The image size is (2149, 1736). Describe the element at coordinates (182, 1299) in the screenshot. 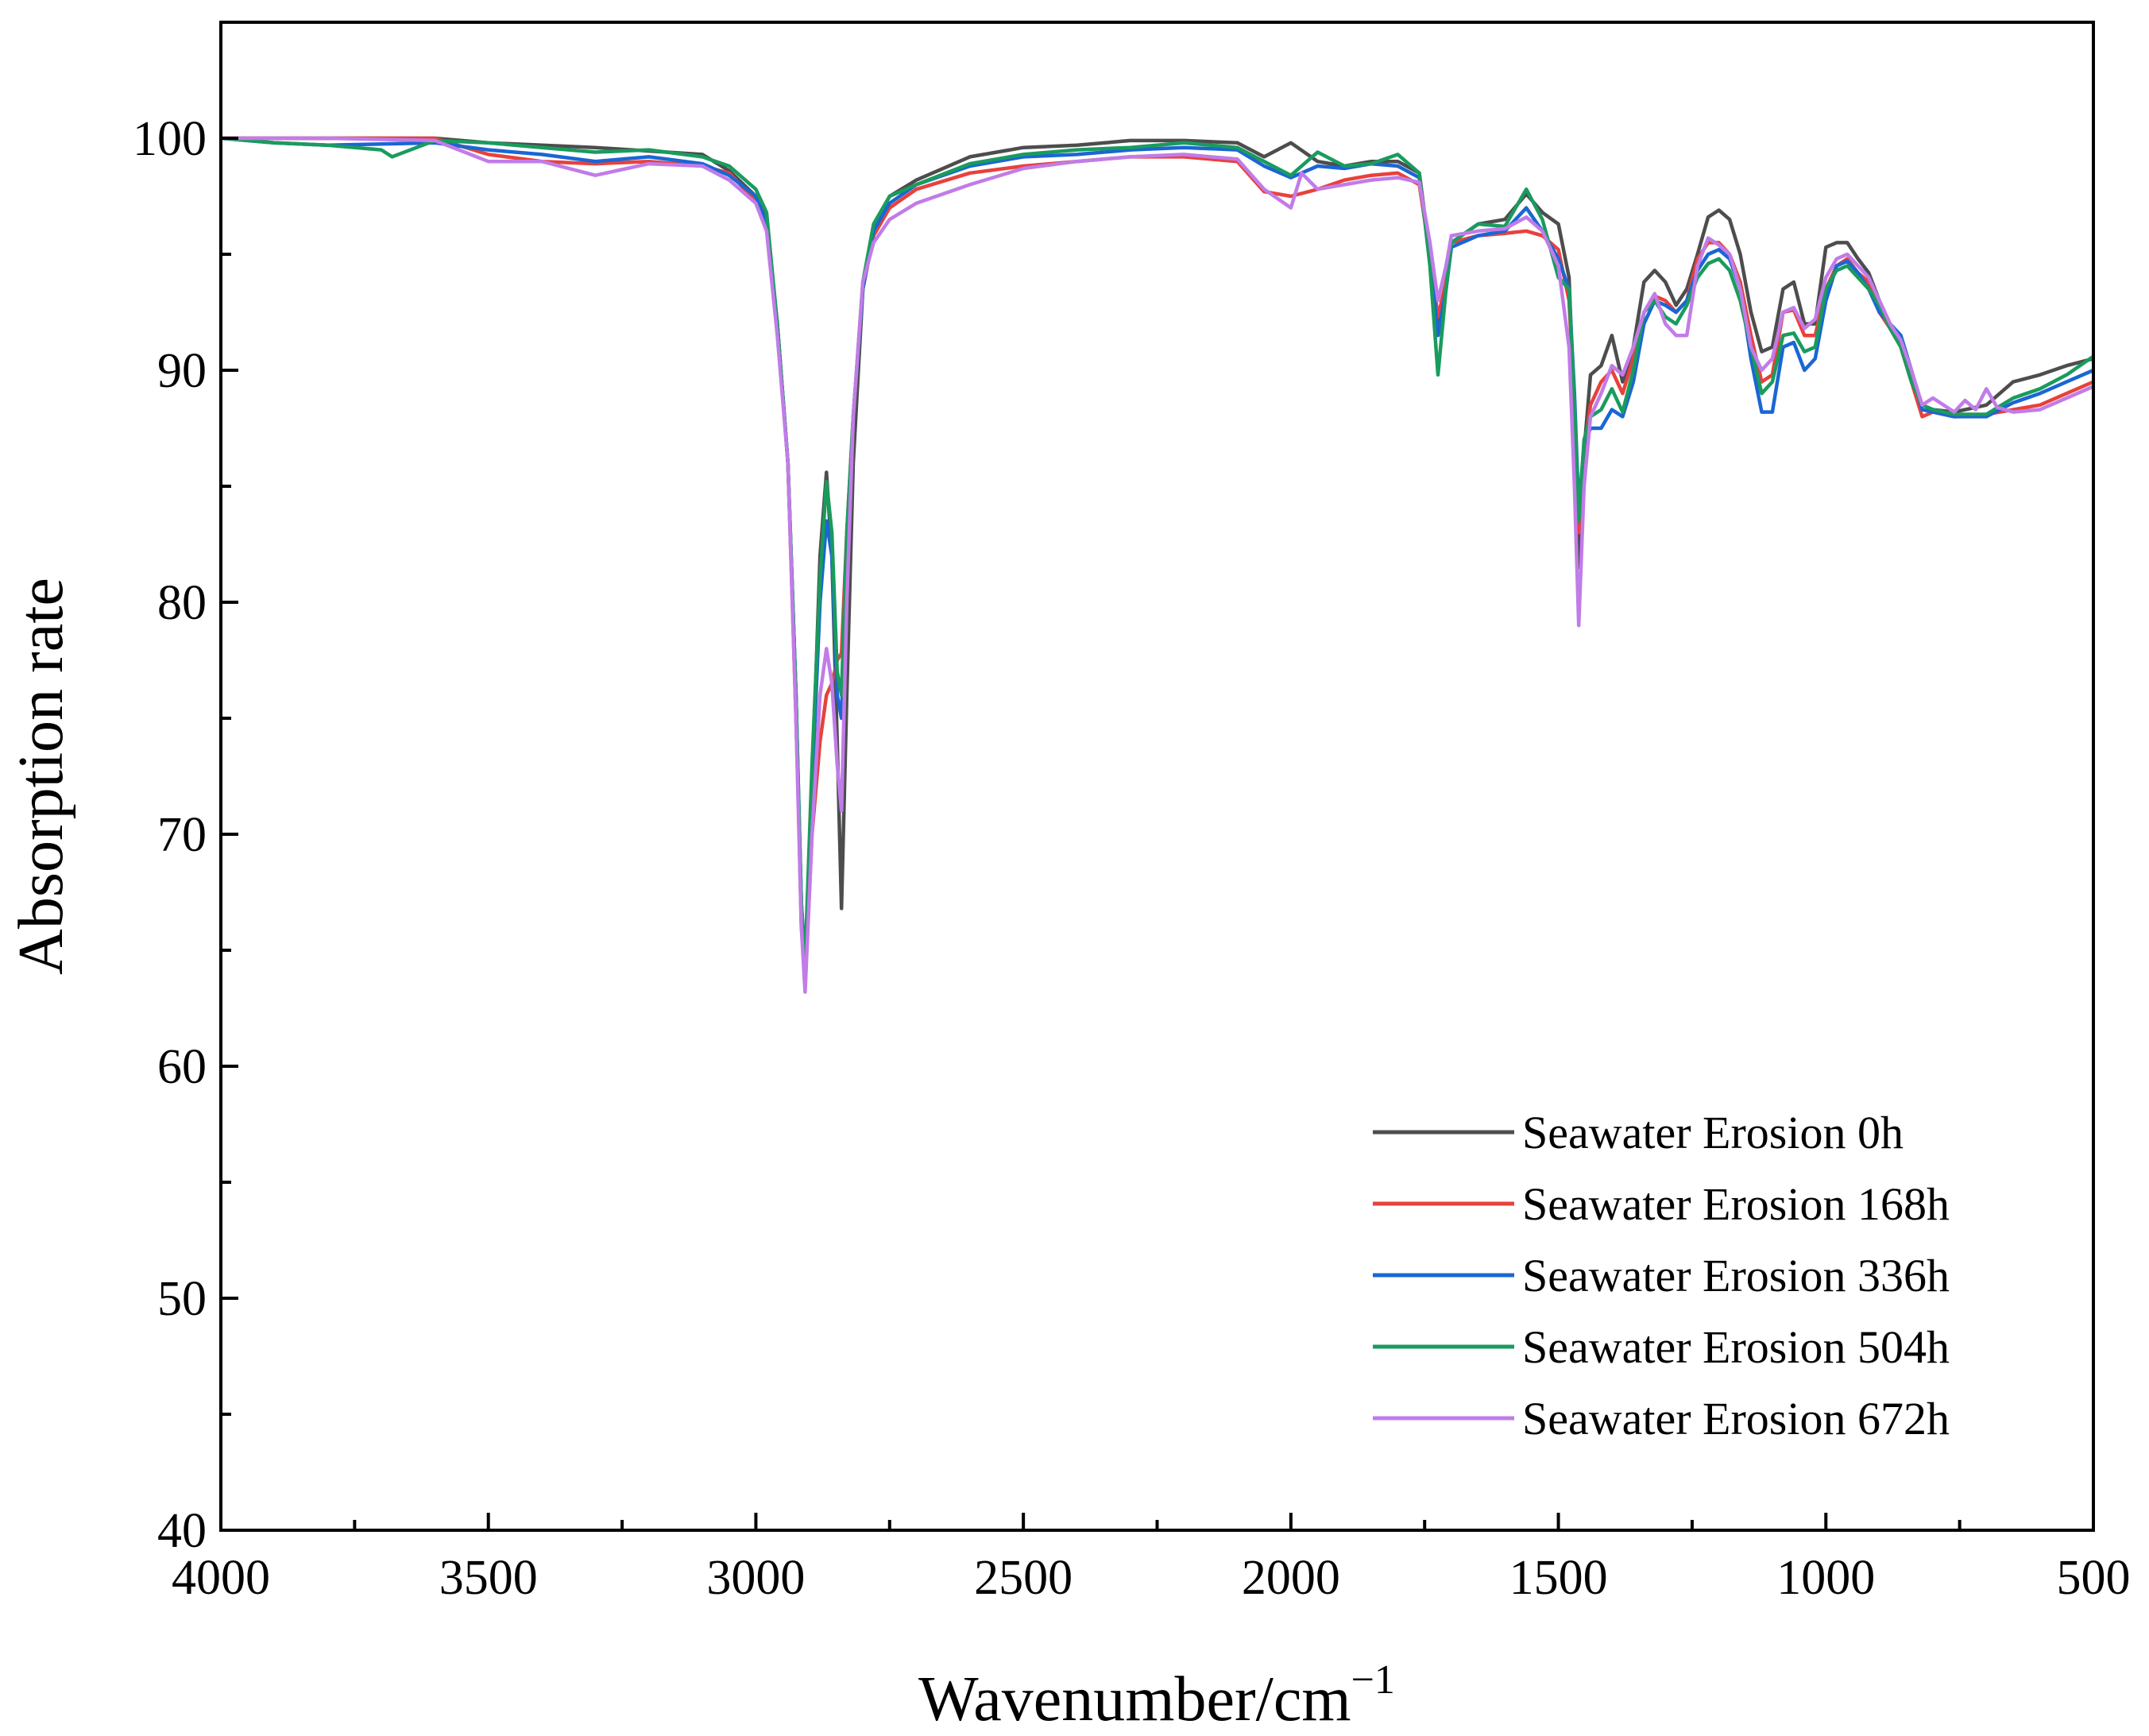

I see `y-tick-label: 50` at that location.